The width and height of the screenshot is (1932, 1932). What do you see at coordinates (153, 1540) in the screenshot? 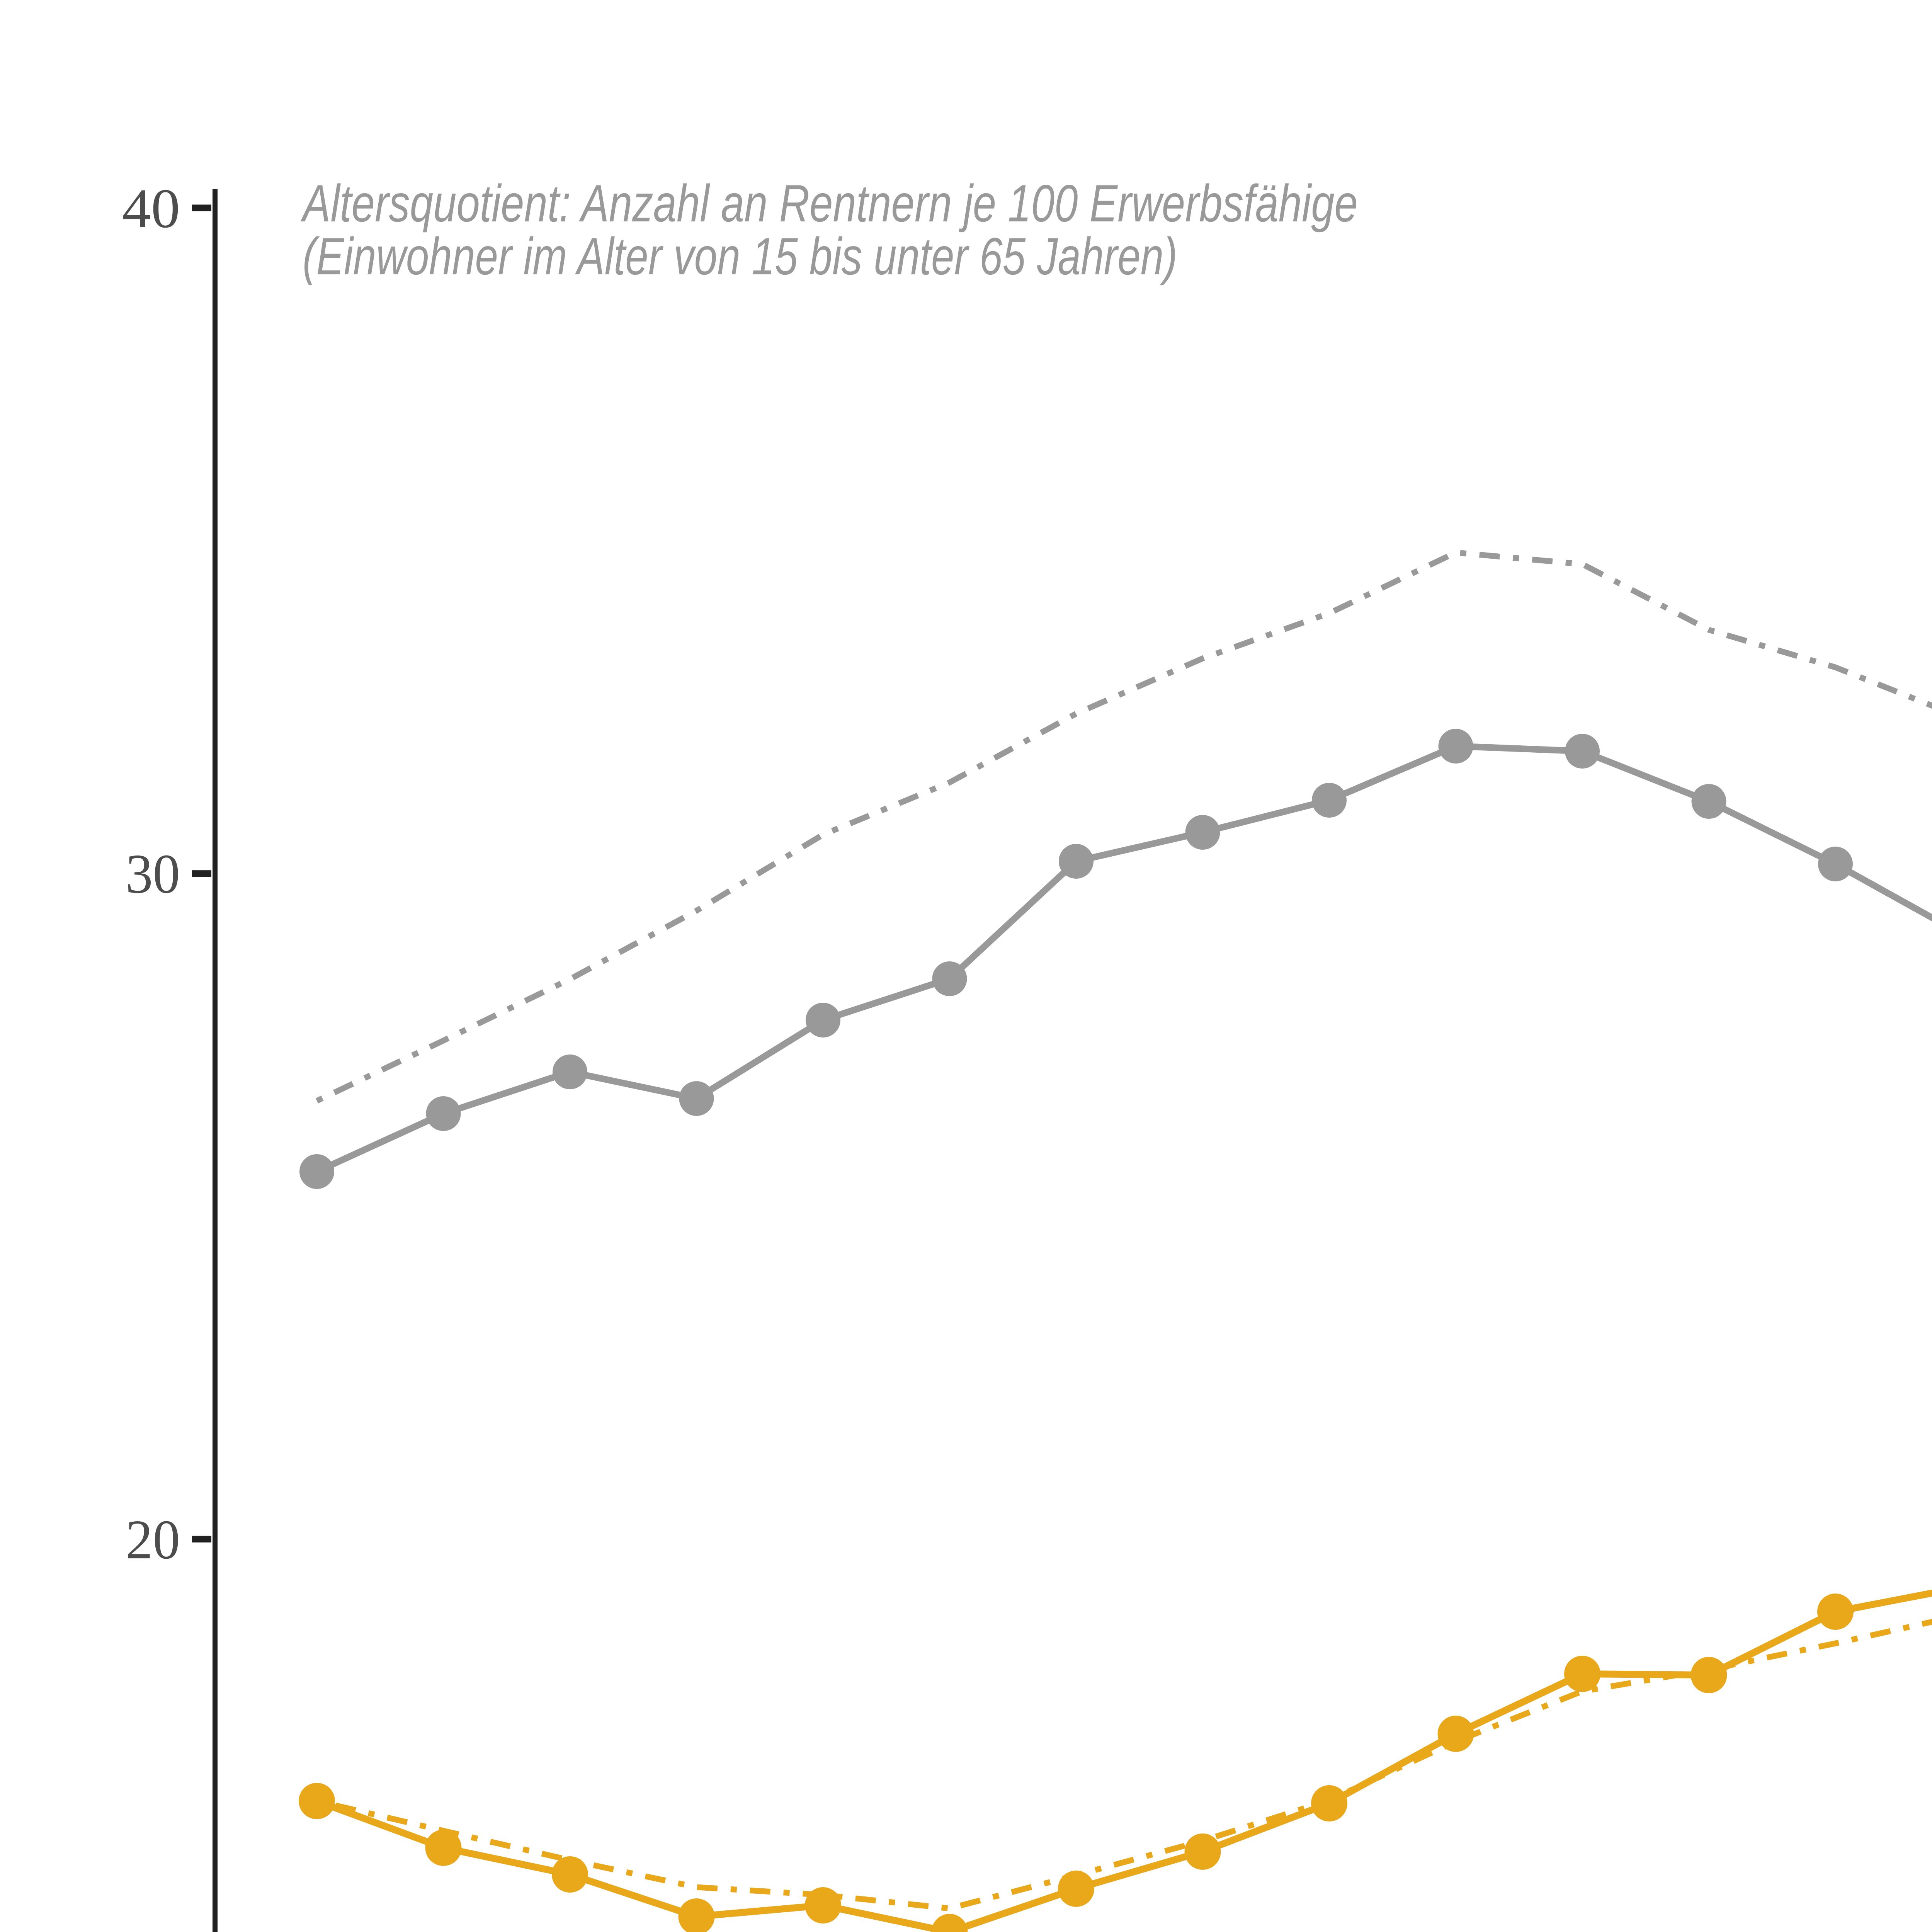
I see `svg-text: 20` at bounding box center [153, 1540].